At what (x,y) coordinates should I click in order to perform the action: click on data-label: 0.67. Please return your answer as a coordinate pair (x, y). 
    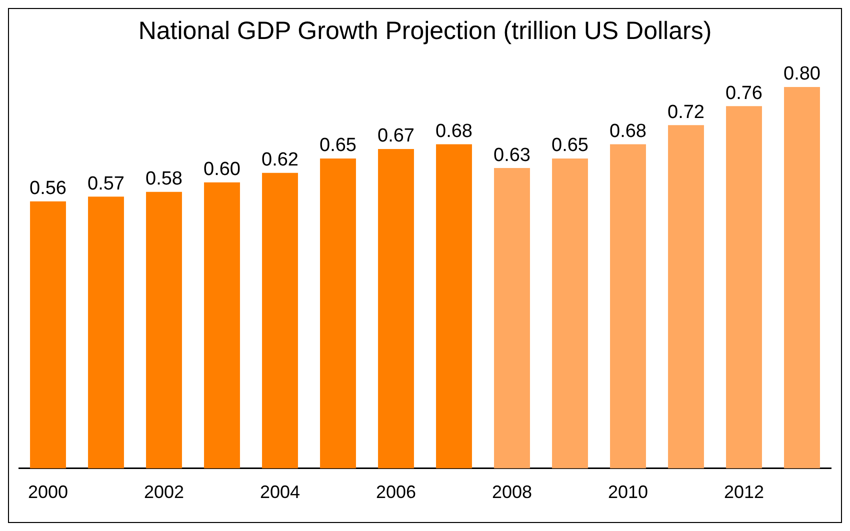
    Looking at the image, I should click on (396, 136).